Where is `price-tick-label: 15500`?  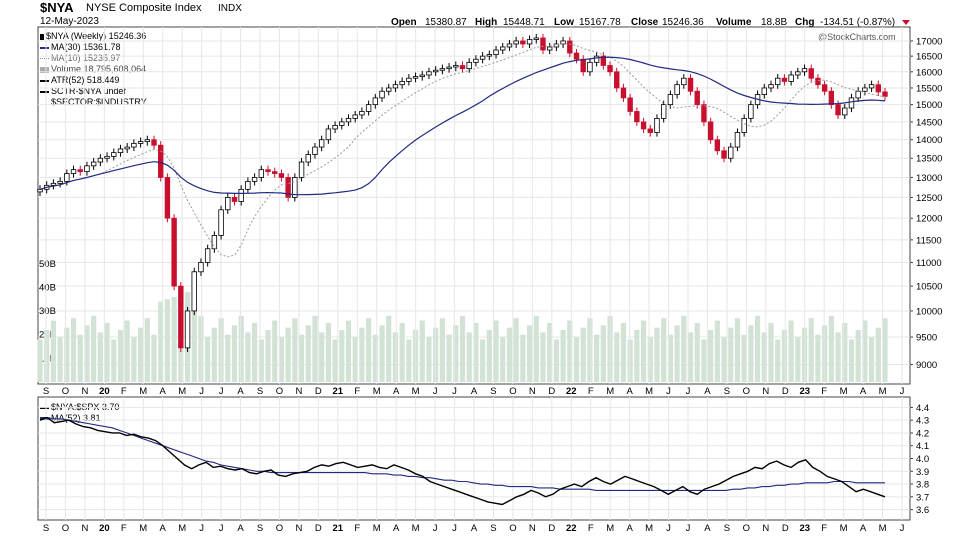 price-tick-label: 15500 is located at coordinates (929, 88).